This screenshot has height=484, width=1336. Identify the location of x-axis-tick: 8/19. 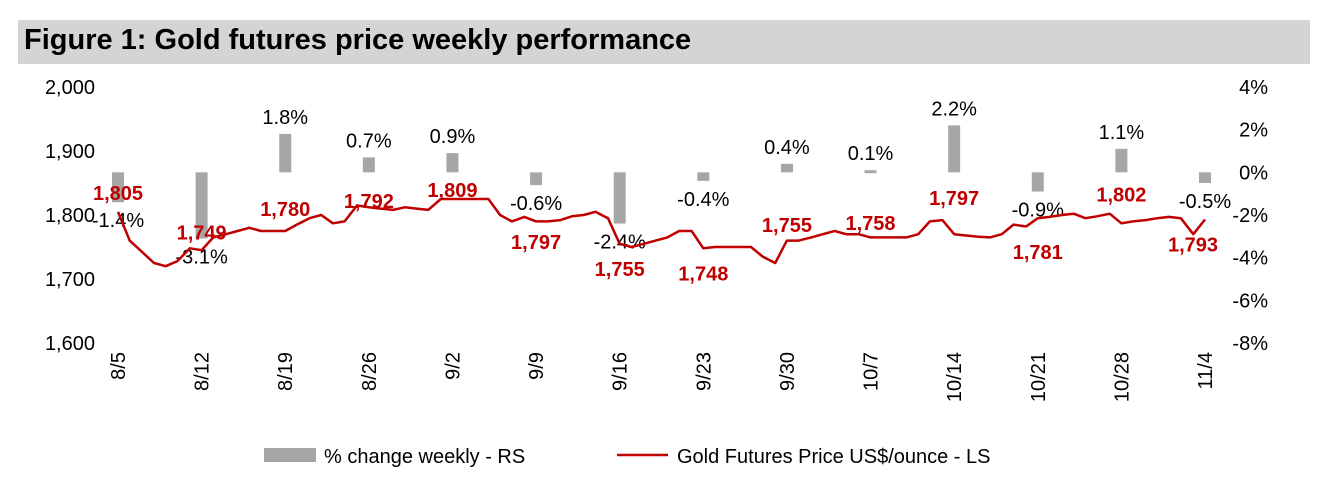
(286, 371).